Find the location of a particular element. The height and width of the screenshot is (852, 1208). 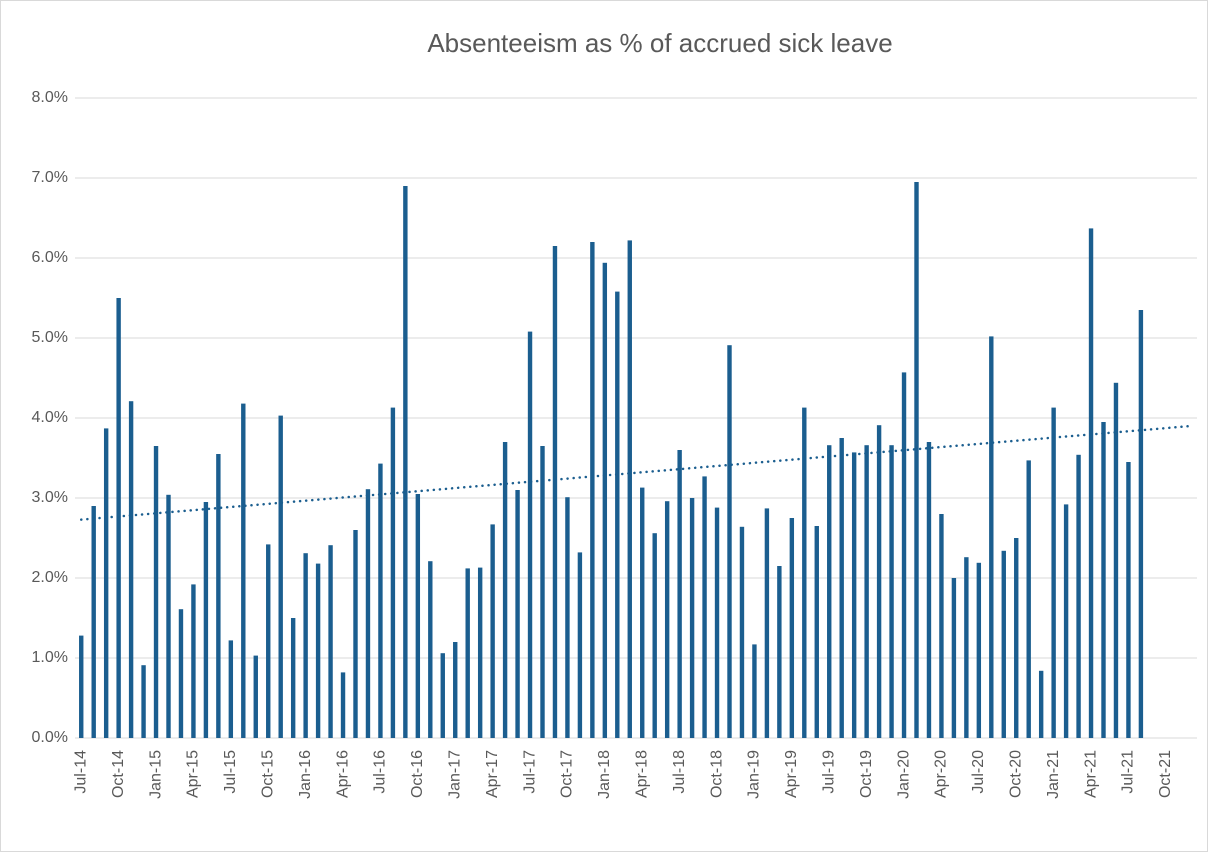

y-tick-label: 6.0% is located at coordinates (50, 257).